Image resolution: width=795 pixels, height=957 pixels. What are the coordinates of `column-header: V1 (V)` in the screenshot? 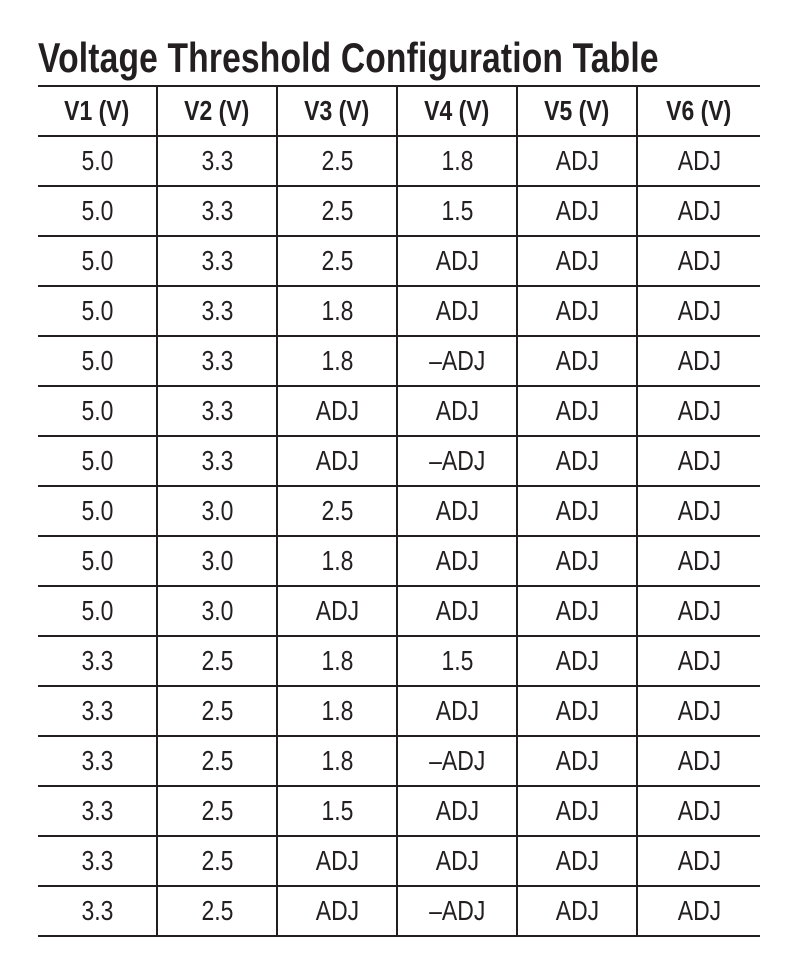 It's located at (98, 111).